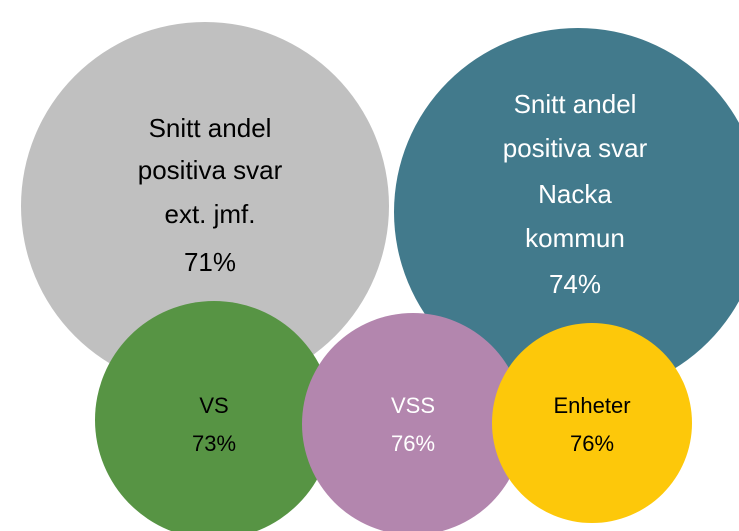 This screenshot has width=739, height=531. What do you see at coordinates (209, 214) in the screenshot?
I see `label: ext. jmf.` at bounding box center [209, 214].